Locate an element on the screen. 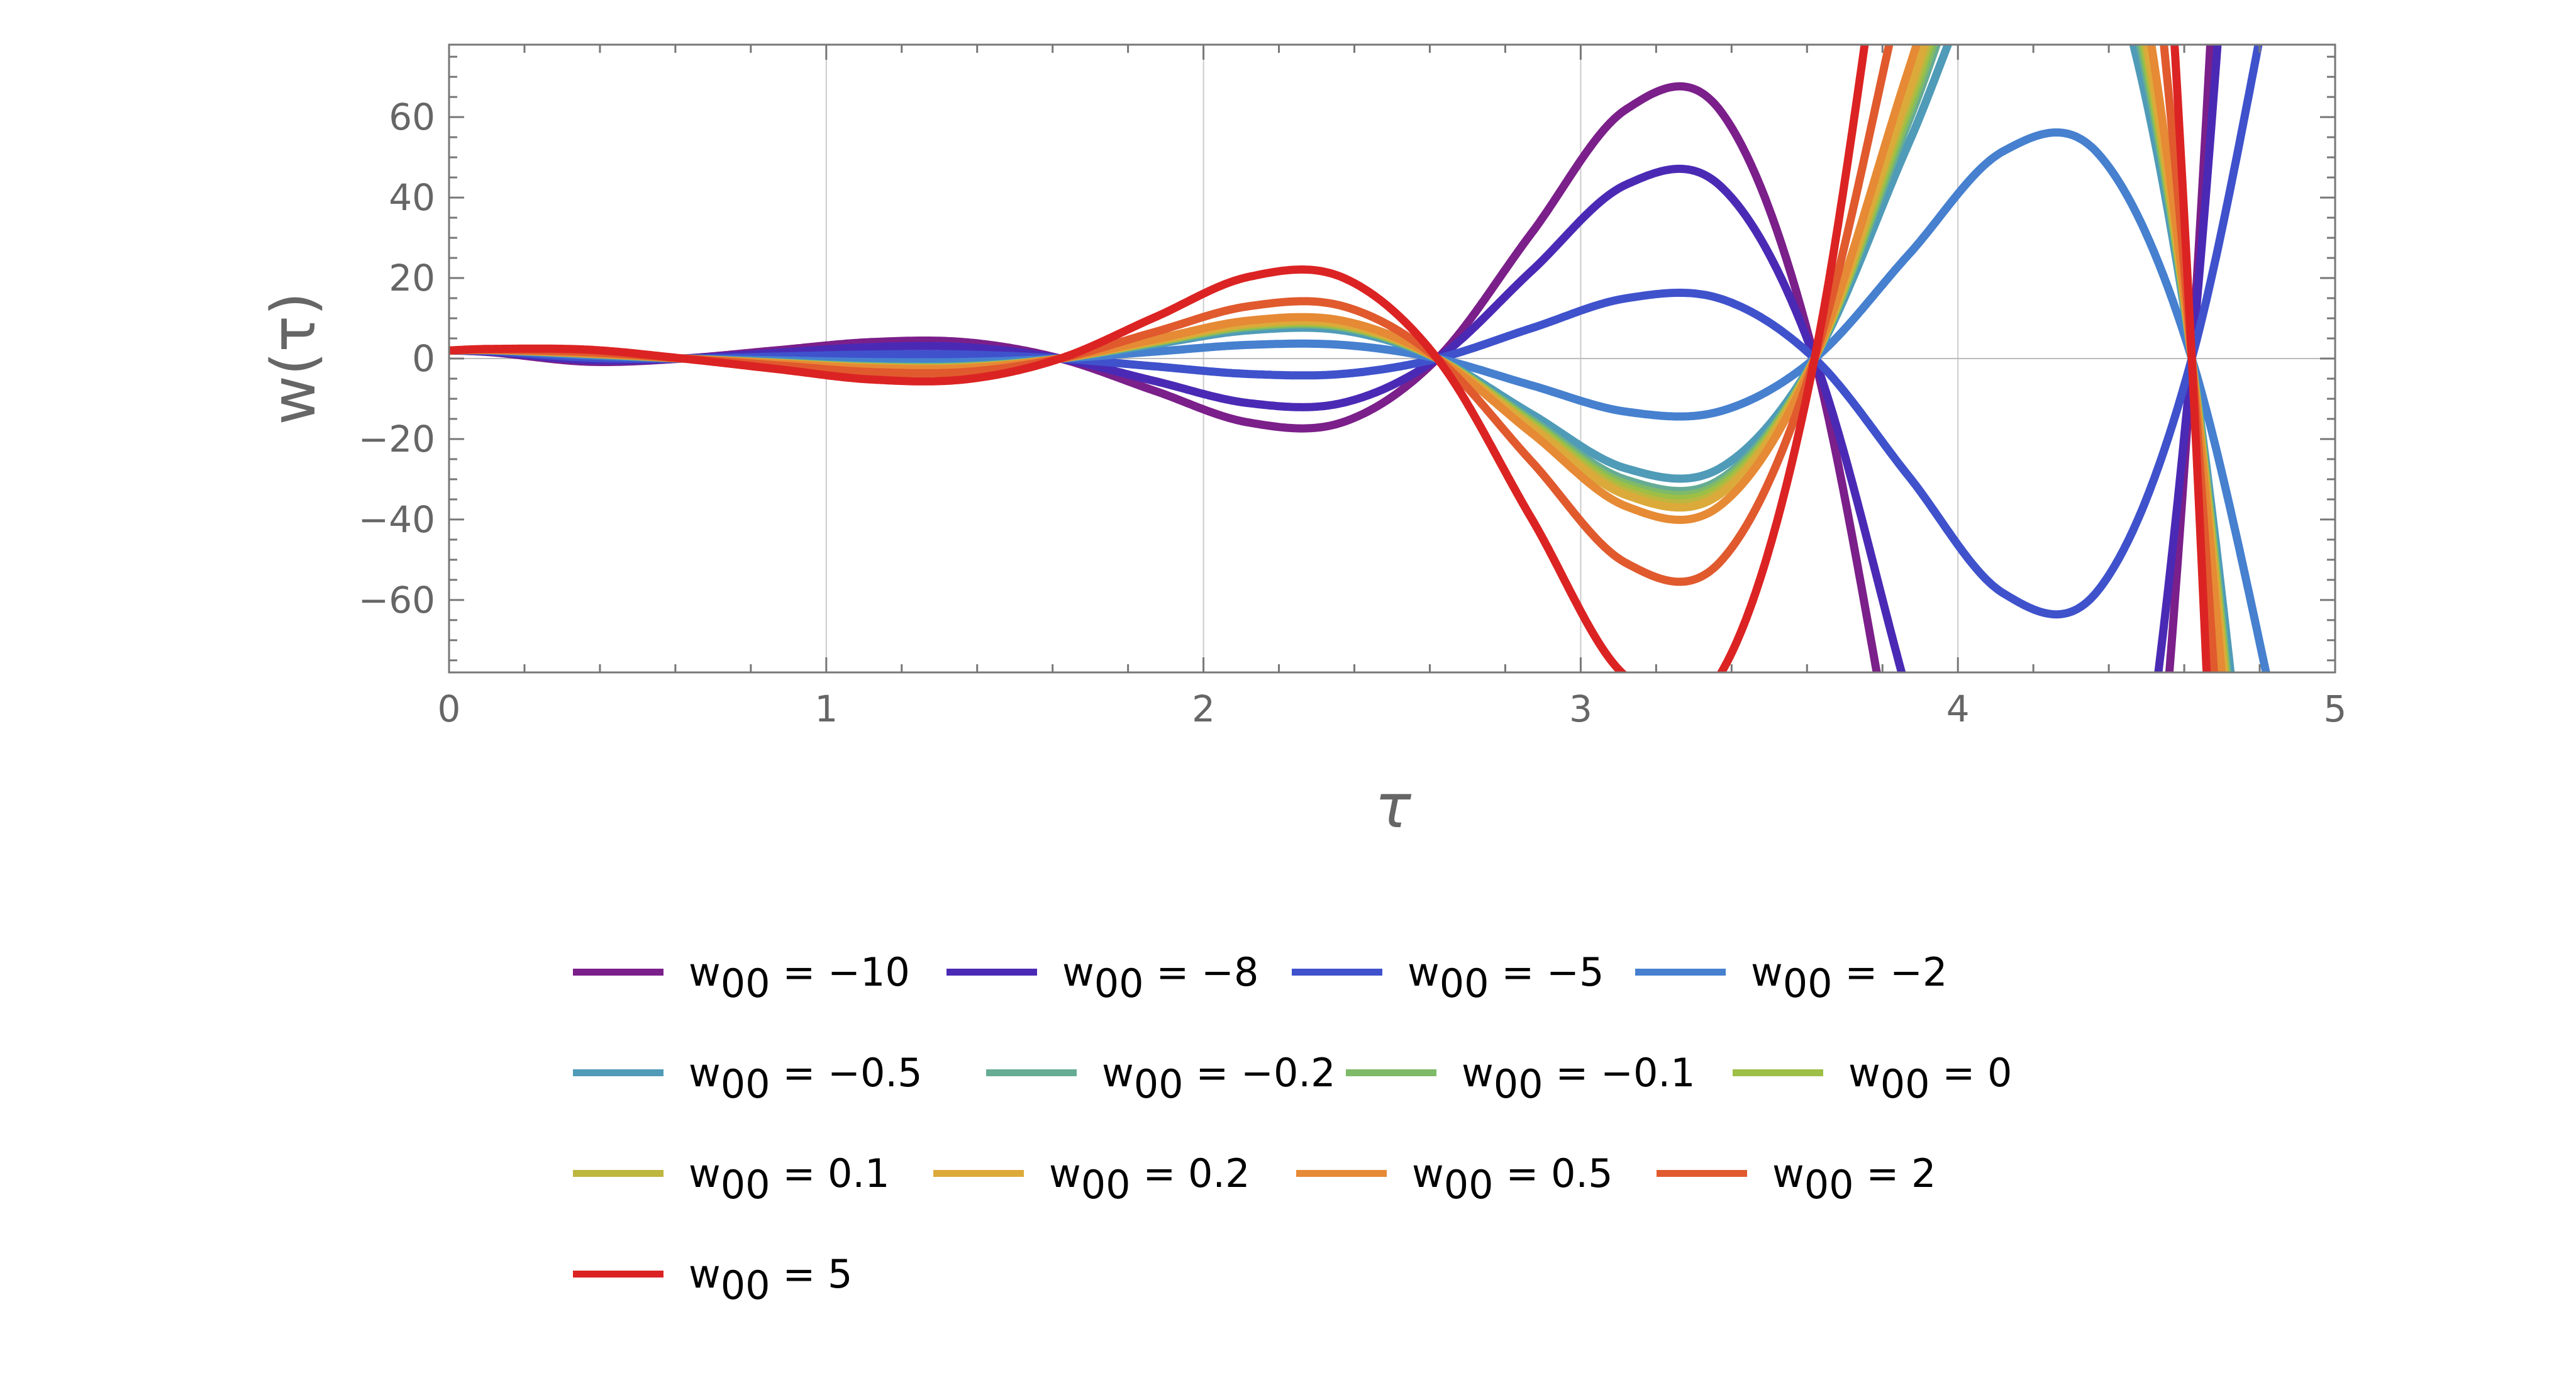 The image size is (2576, 1392). y-tick-label: 40 is located at coordinates (412, 198).